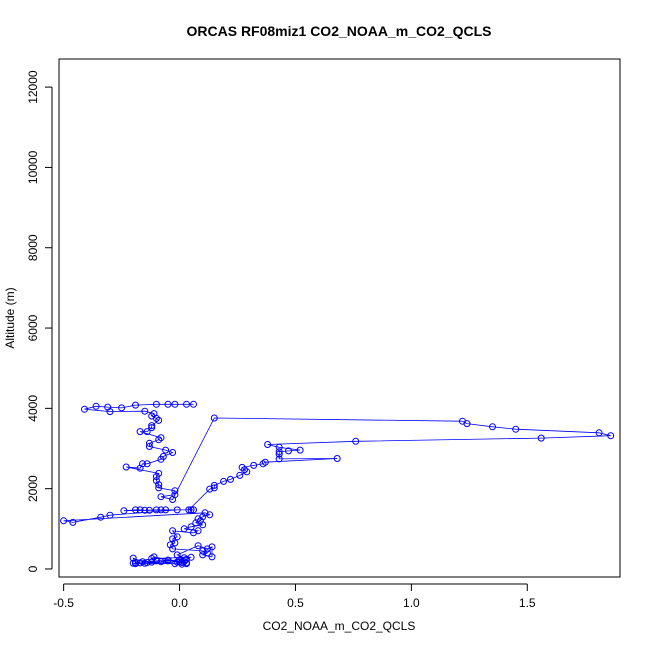  What do you see at coordinates (33, 408) in the screenshot?
I see `y-tick-label: 4000` at bounding box center [33, 408].